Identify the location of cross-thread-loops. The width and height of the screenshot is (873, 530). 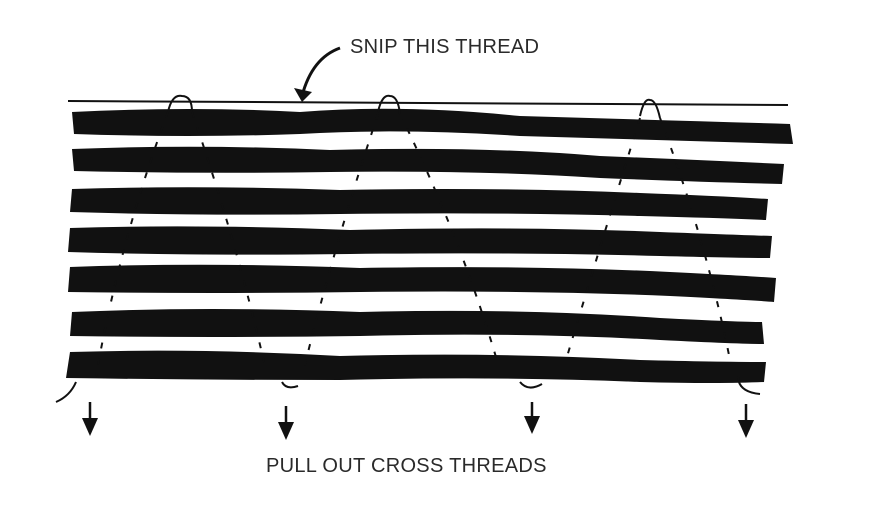
(414, 106).